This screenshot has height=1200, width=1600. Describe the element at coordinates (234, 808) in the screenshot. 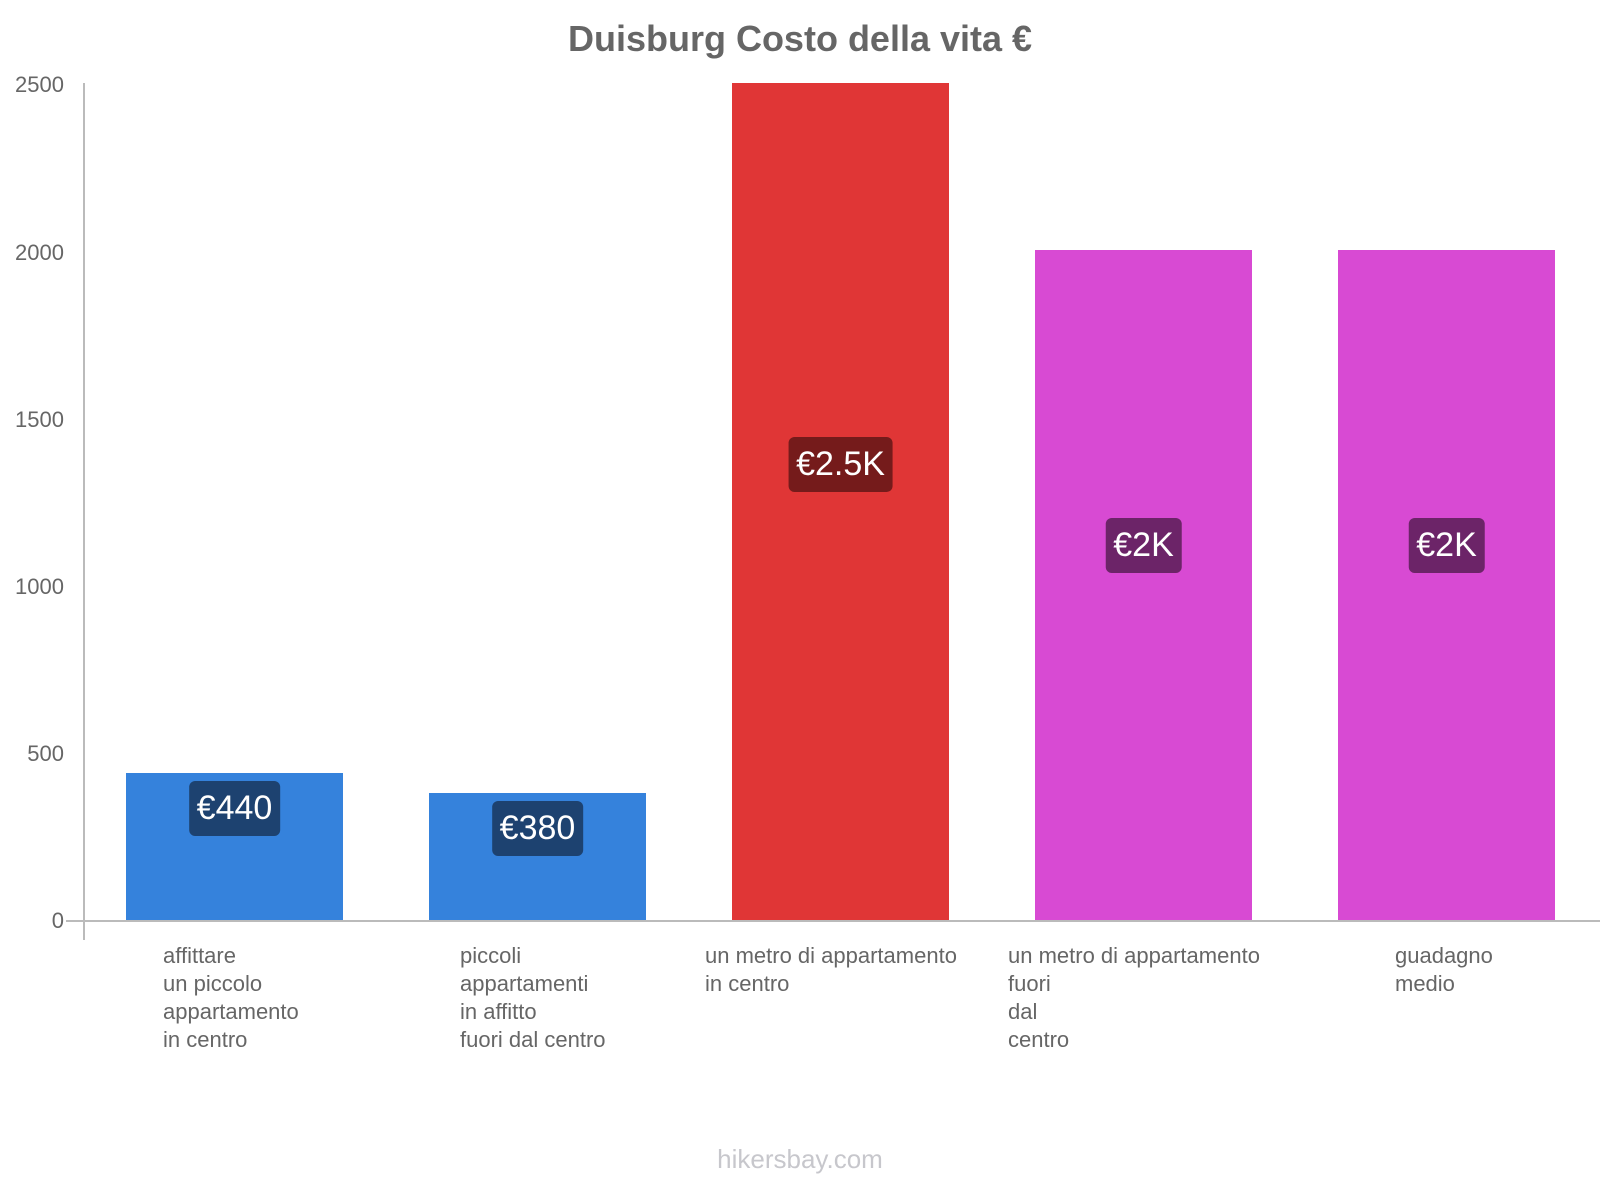

I see `bar-value-label: €440` at that location.